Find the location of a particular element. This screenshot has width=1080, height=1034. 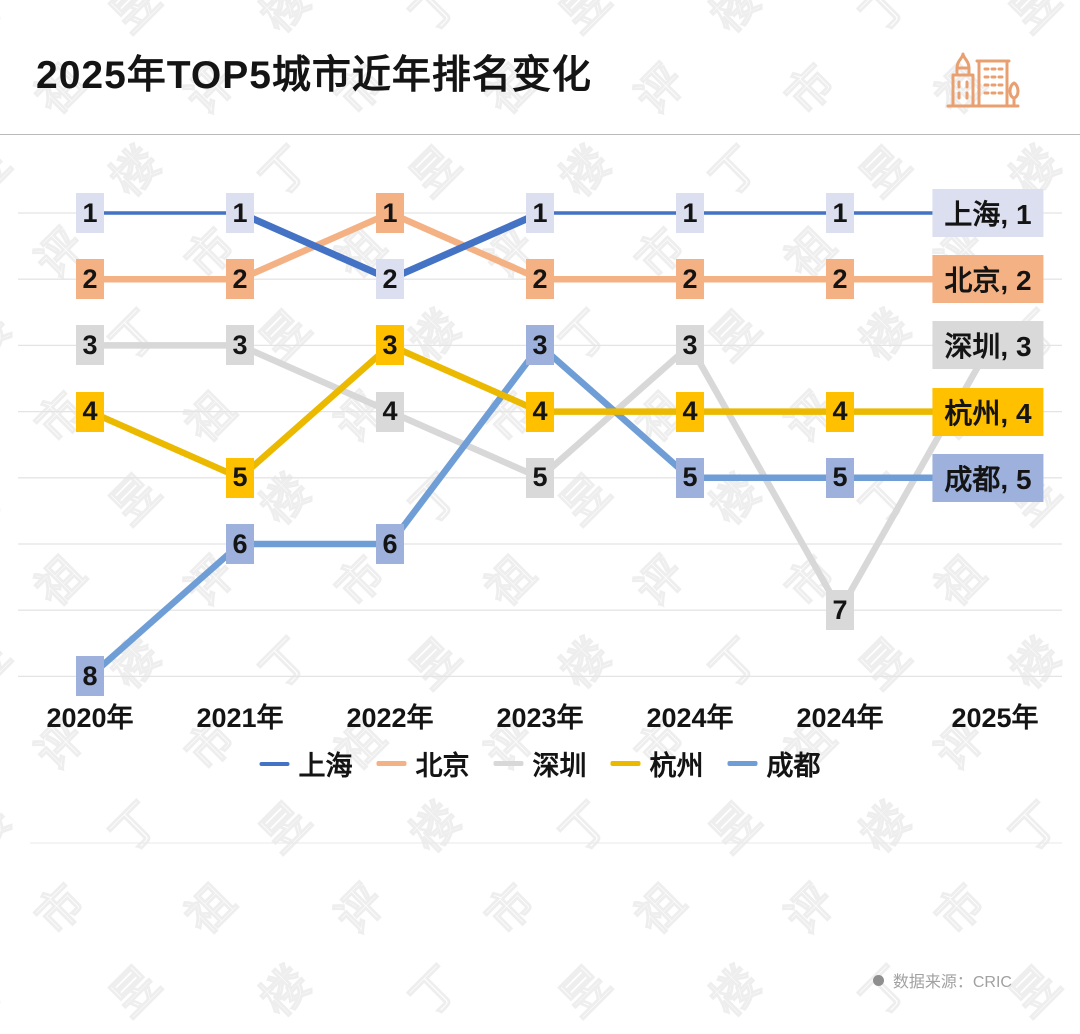

data-source-label: 数据来源：CRIC is located at coordinates (952, 982).